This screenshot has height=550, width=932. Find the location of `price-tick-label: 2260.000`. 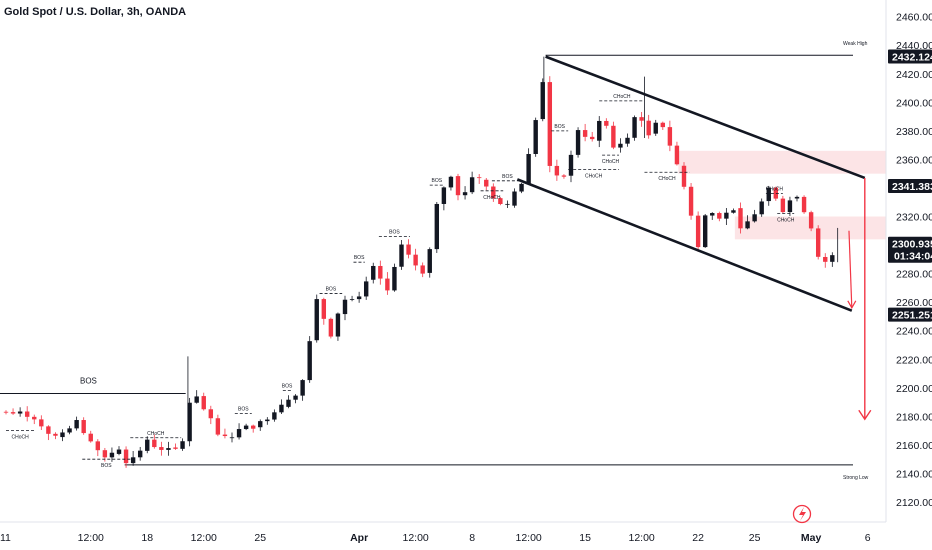

price-tick-label: 2260.000 is located at coordinates (914, 303).